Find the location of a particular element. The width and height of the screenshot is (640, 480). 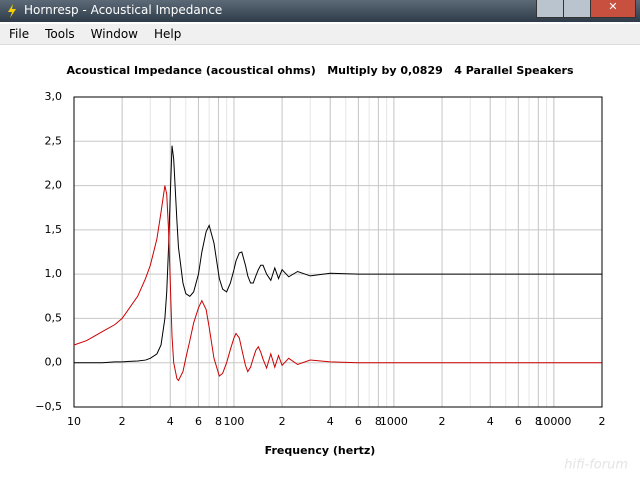

x-tick-label: 100 is located at coordinates (233, 421).